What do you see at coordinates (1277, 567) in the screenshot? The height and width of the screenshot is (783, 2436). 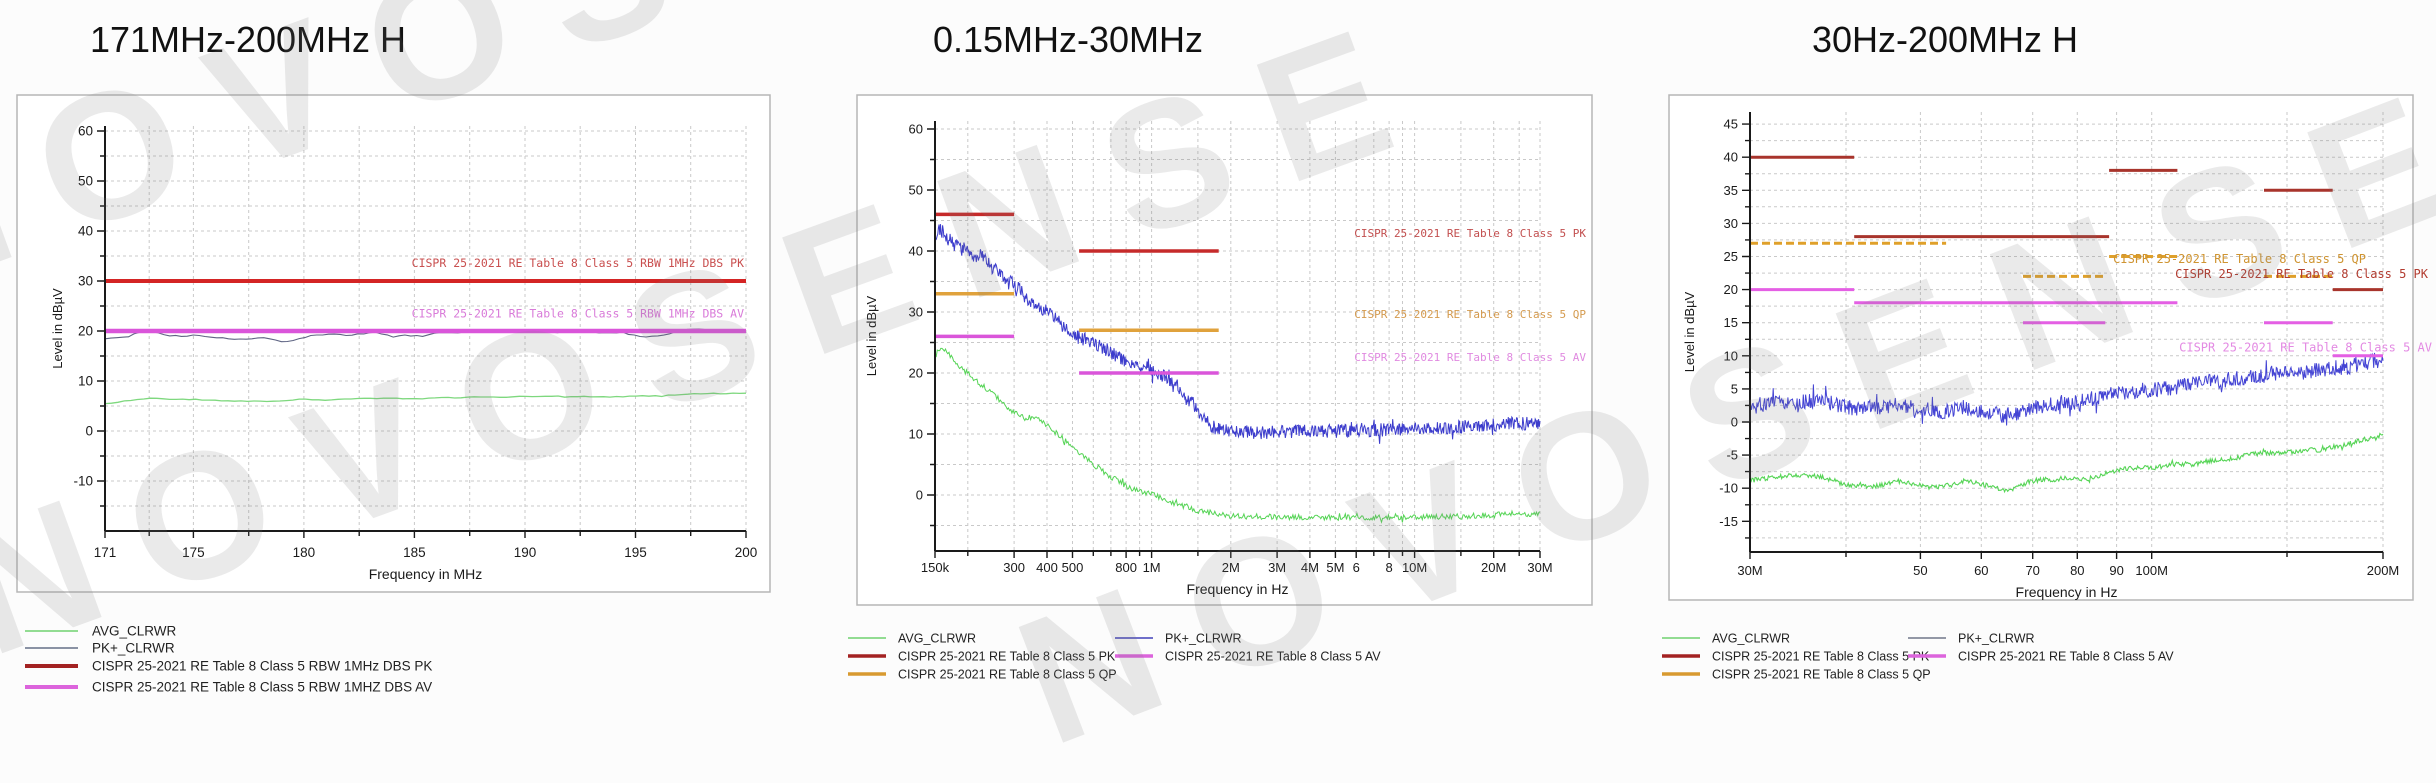 I see `x-tick-label: 3M` at bounding box center [1277, 567].